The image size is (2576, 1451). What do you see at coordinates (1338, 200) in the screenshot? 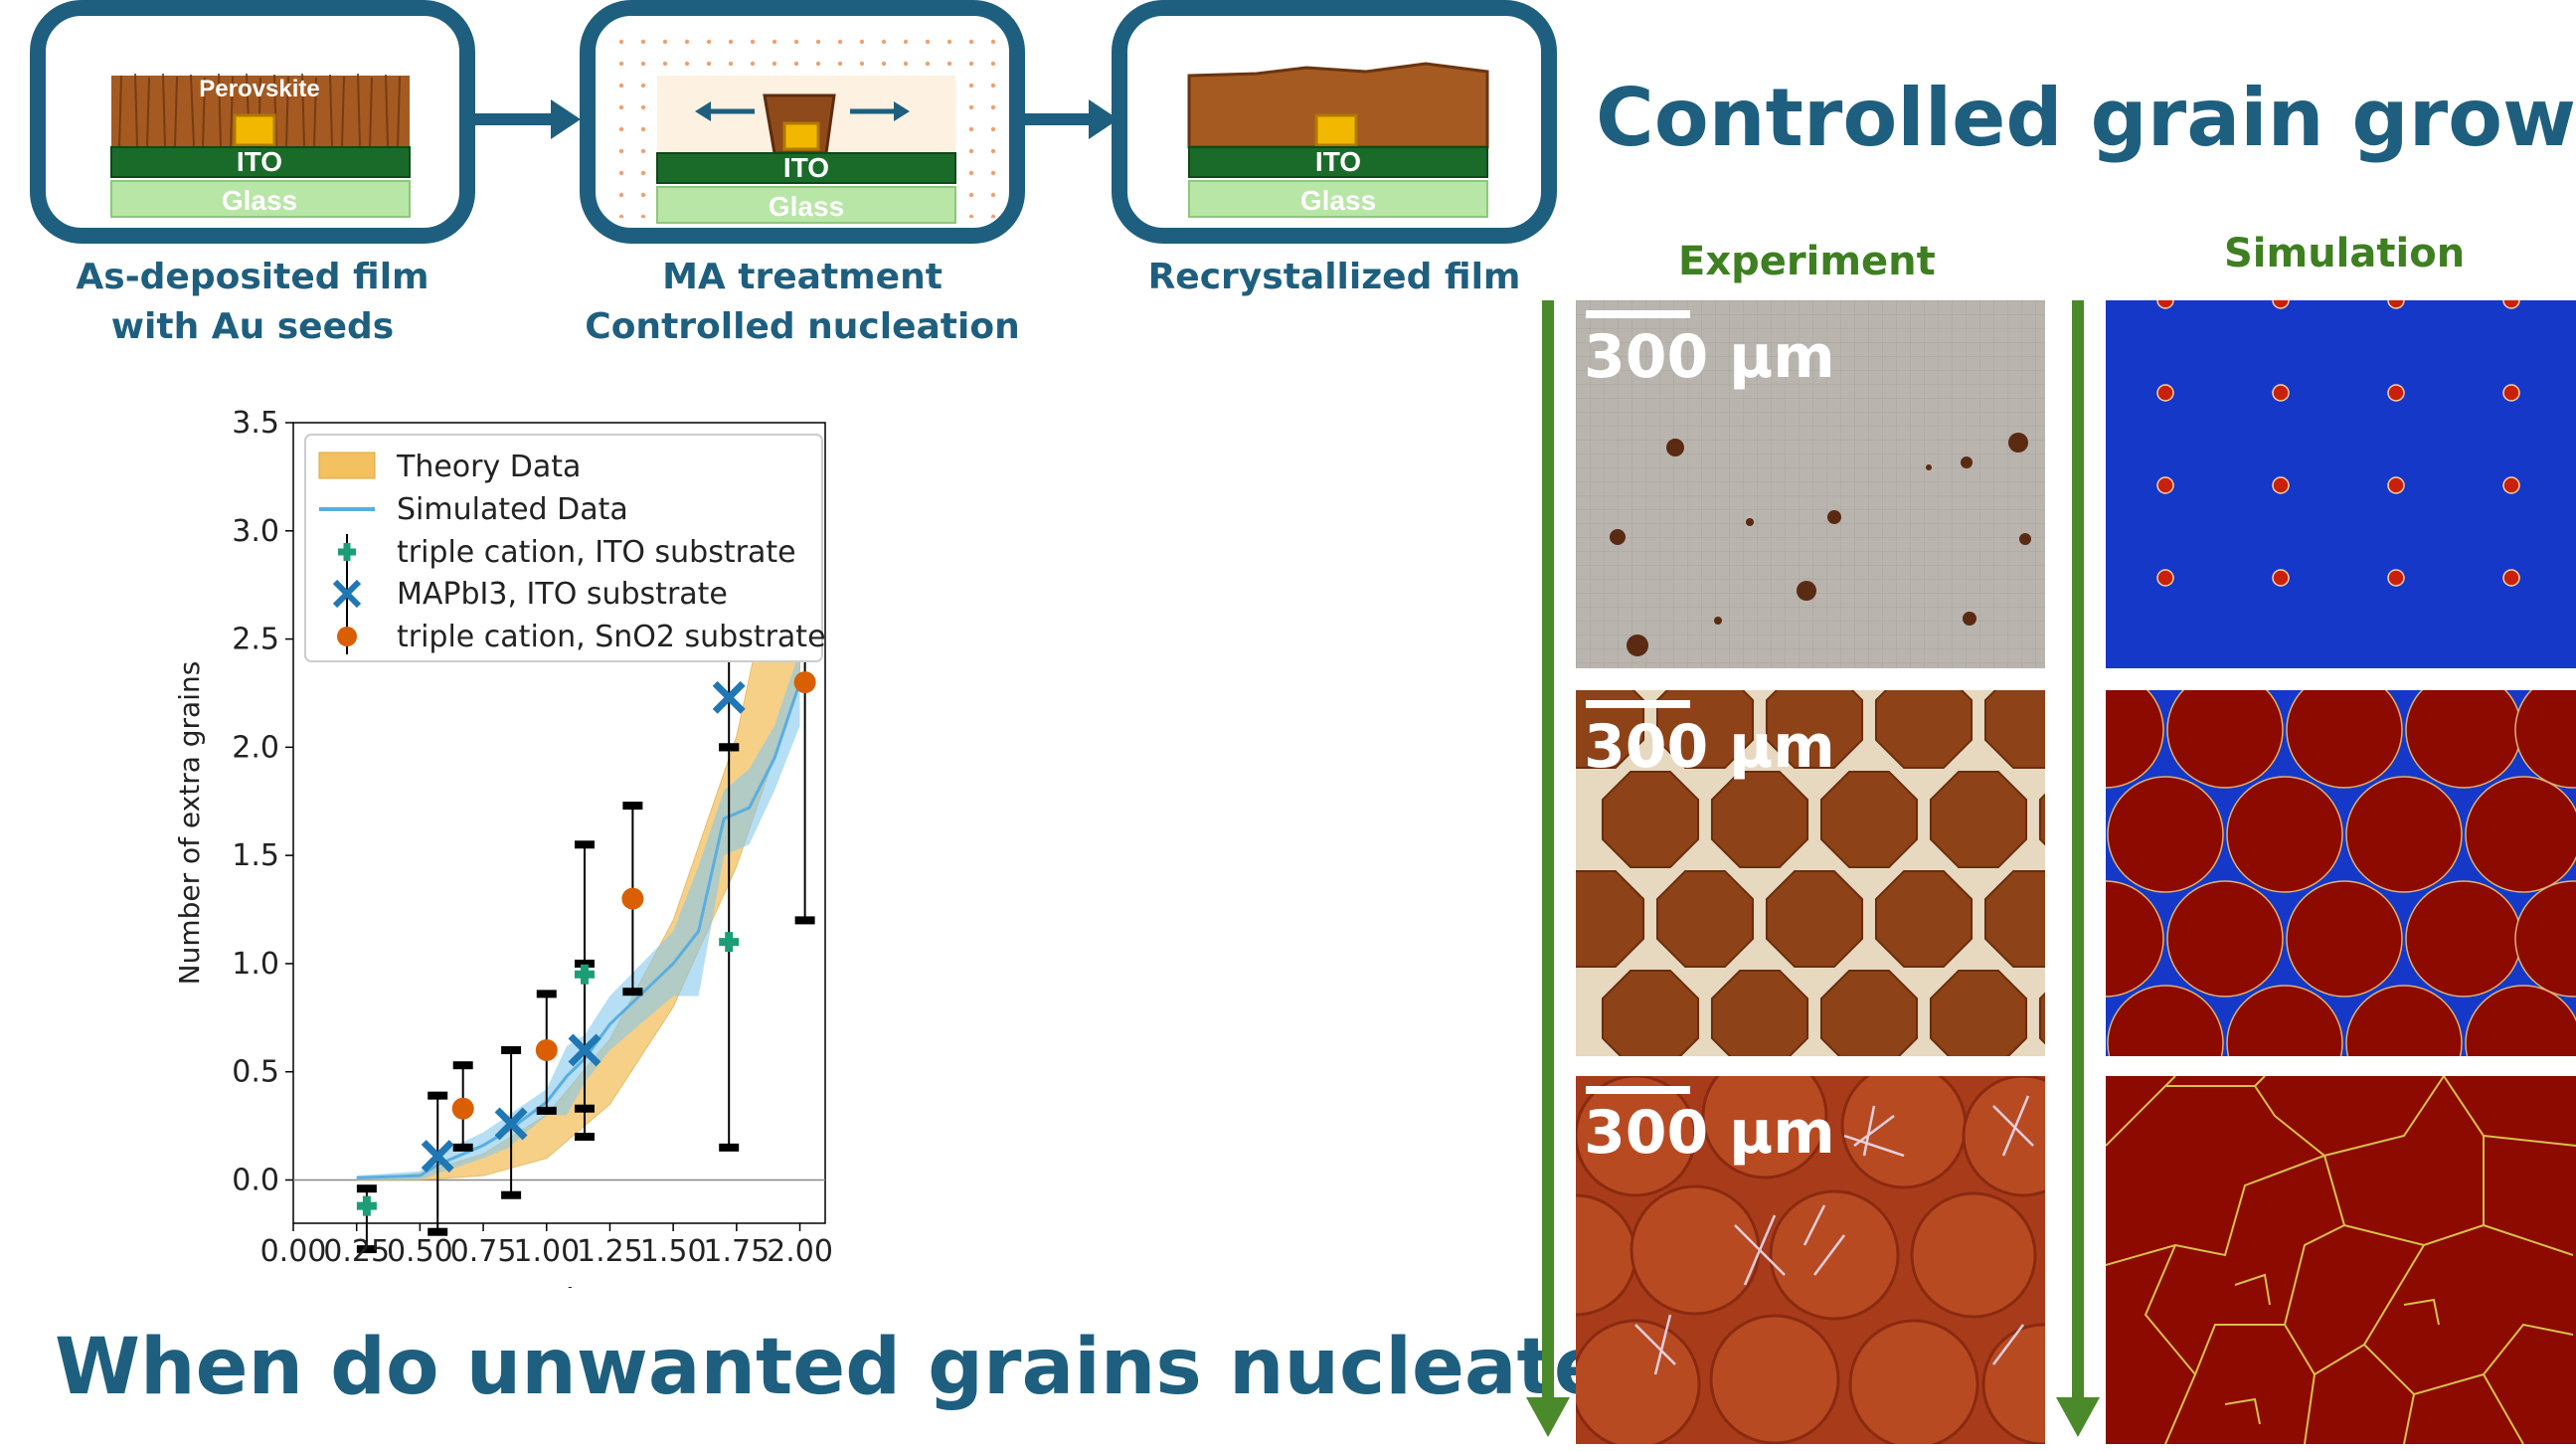
I see `glass-label: Glass` at bounding box center [1338, 200].